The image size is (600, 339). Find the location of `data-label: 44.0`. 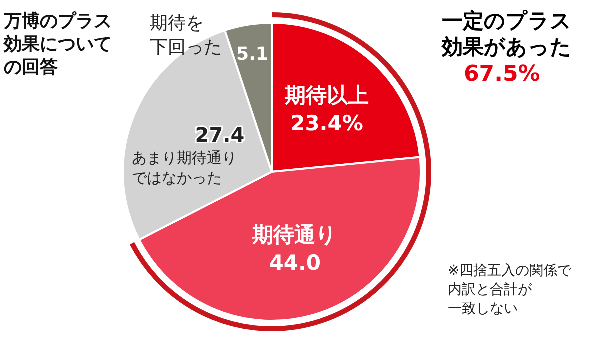

data-label: 44.0 is located at coordinates (295, 263).